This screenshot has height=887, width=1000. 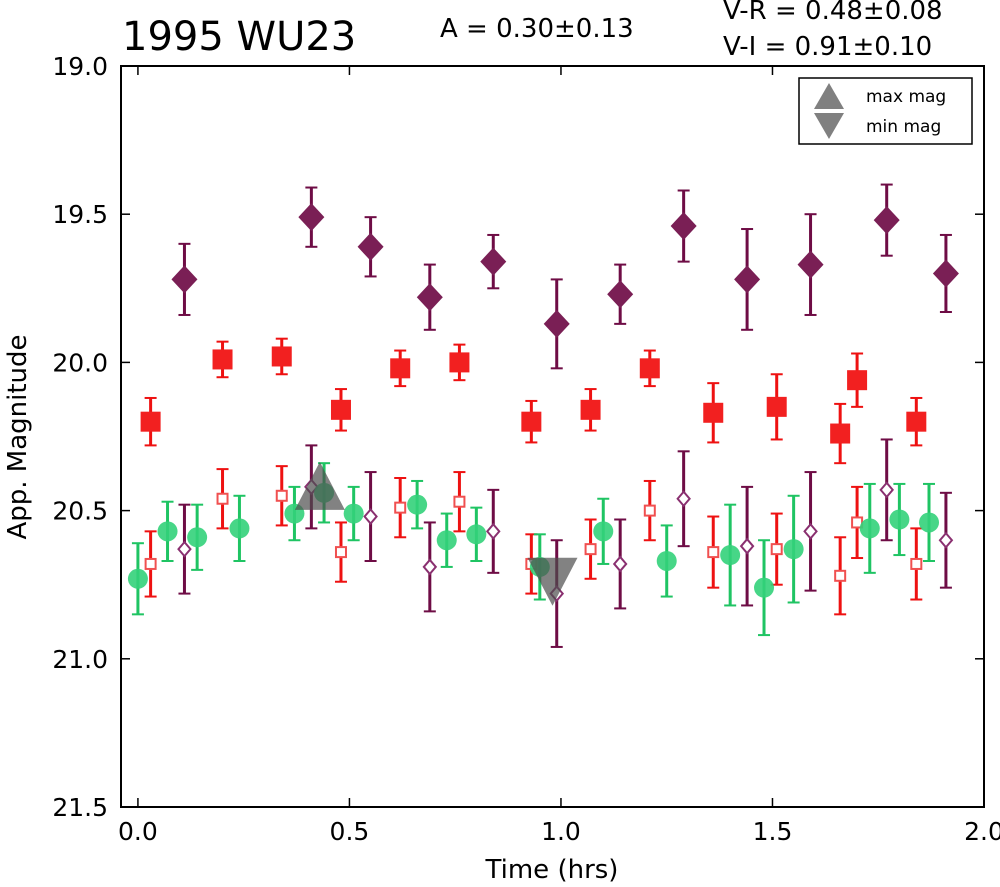 I want to click on min-mag-marker, so click(x=552, y=581).